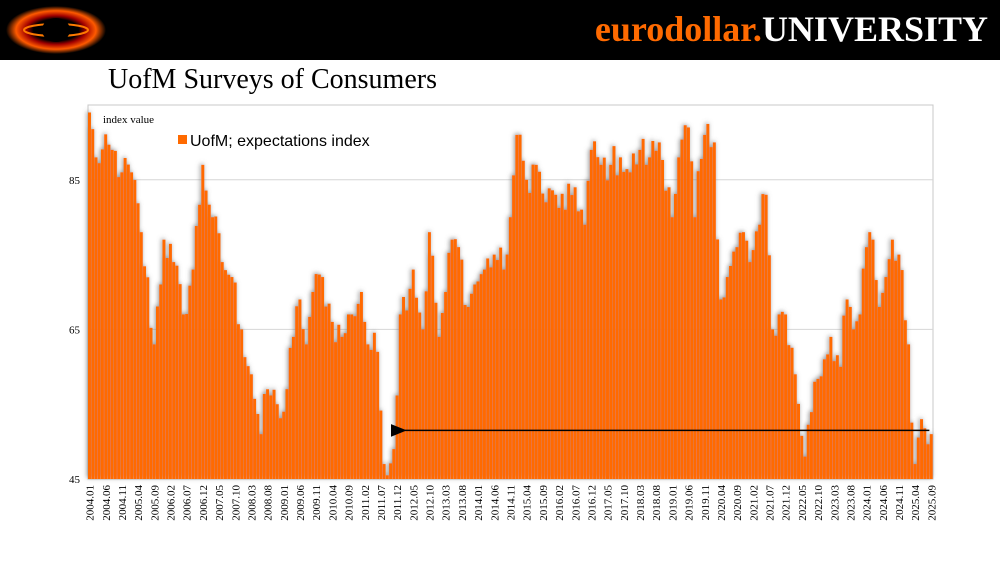 This screenshot has width=1000, height=563. What do you see at coordinates (317, 502) in the screenshot?
I see `x-tick-label: 2009.11` at bounding box center [317, 502].